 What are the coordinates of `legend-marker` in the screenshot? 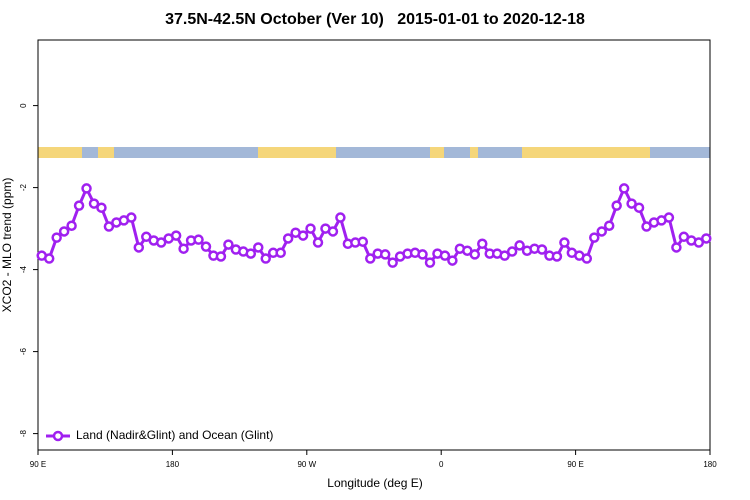 It's located at (58, 436).